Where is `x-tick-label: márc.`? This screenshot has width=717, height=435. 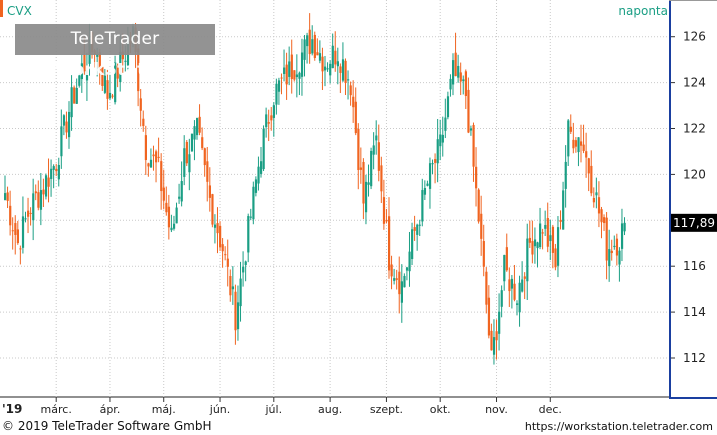 x-tick-label: márc. is located at coordinates (56, 409).